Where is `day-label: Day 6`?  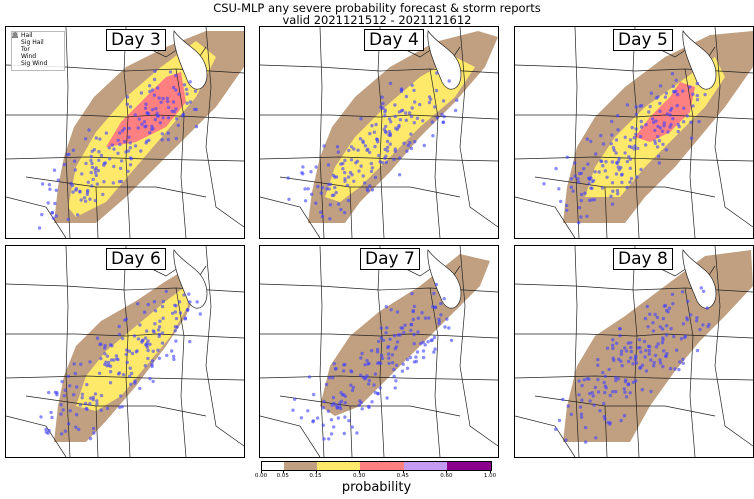
day-label: Day 6 is located at coordinates (136, 259).